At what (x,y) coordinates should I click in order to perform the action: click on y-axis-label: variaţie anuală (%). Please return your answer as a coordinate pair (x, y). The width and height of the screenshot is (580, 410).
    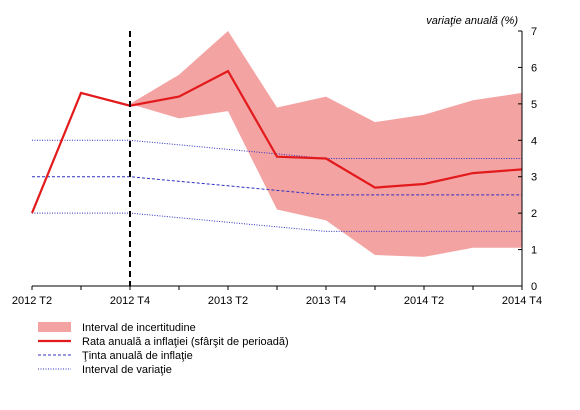
    Looking at the image, I should click on (472, 21).